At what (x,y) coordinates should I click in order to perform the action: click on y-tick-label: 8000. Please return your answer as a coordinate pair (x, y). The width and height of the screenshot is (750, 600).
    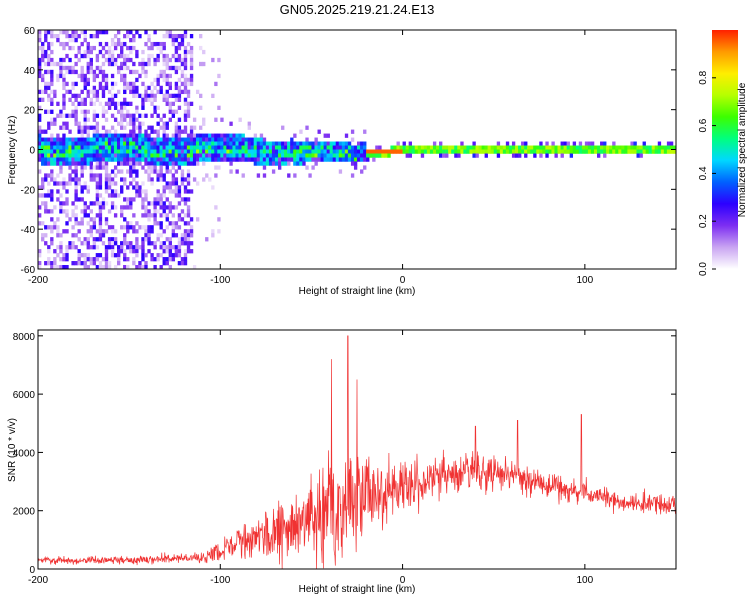
    Looking at the image, I should click on (24, 337).